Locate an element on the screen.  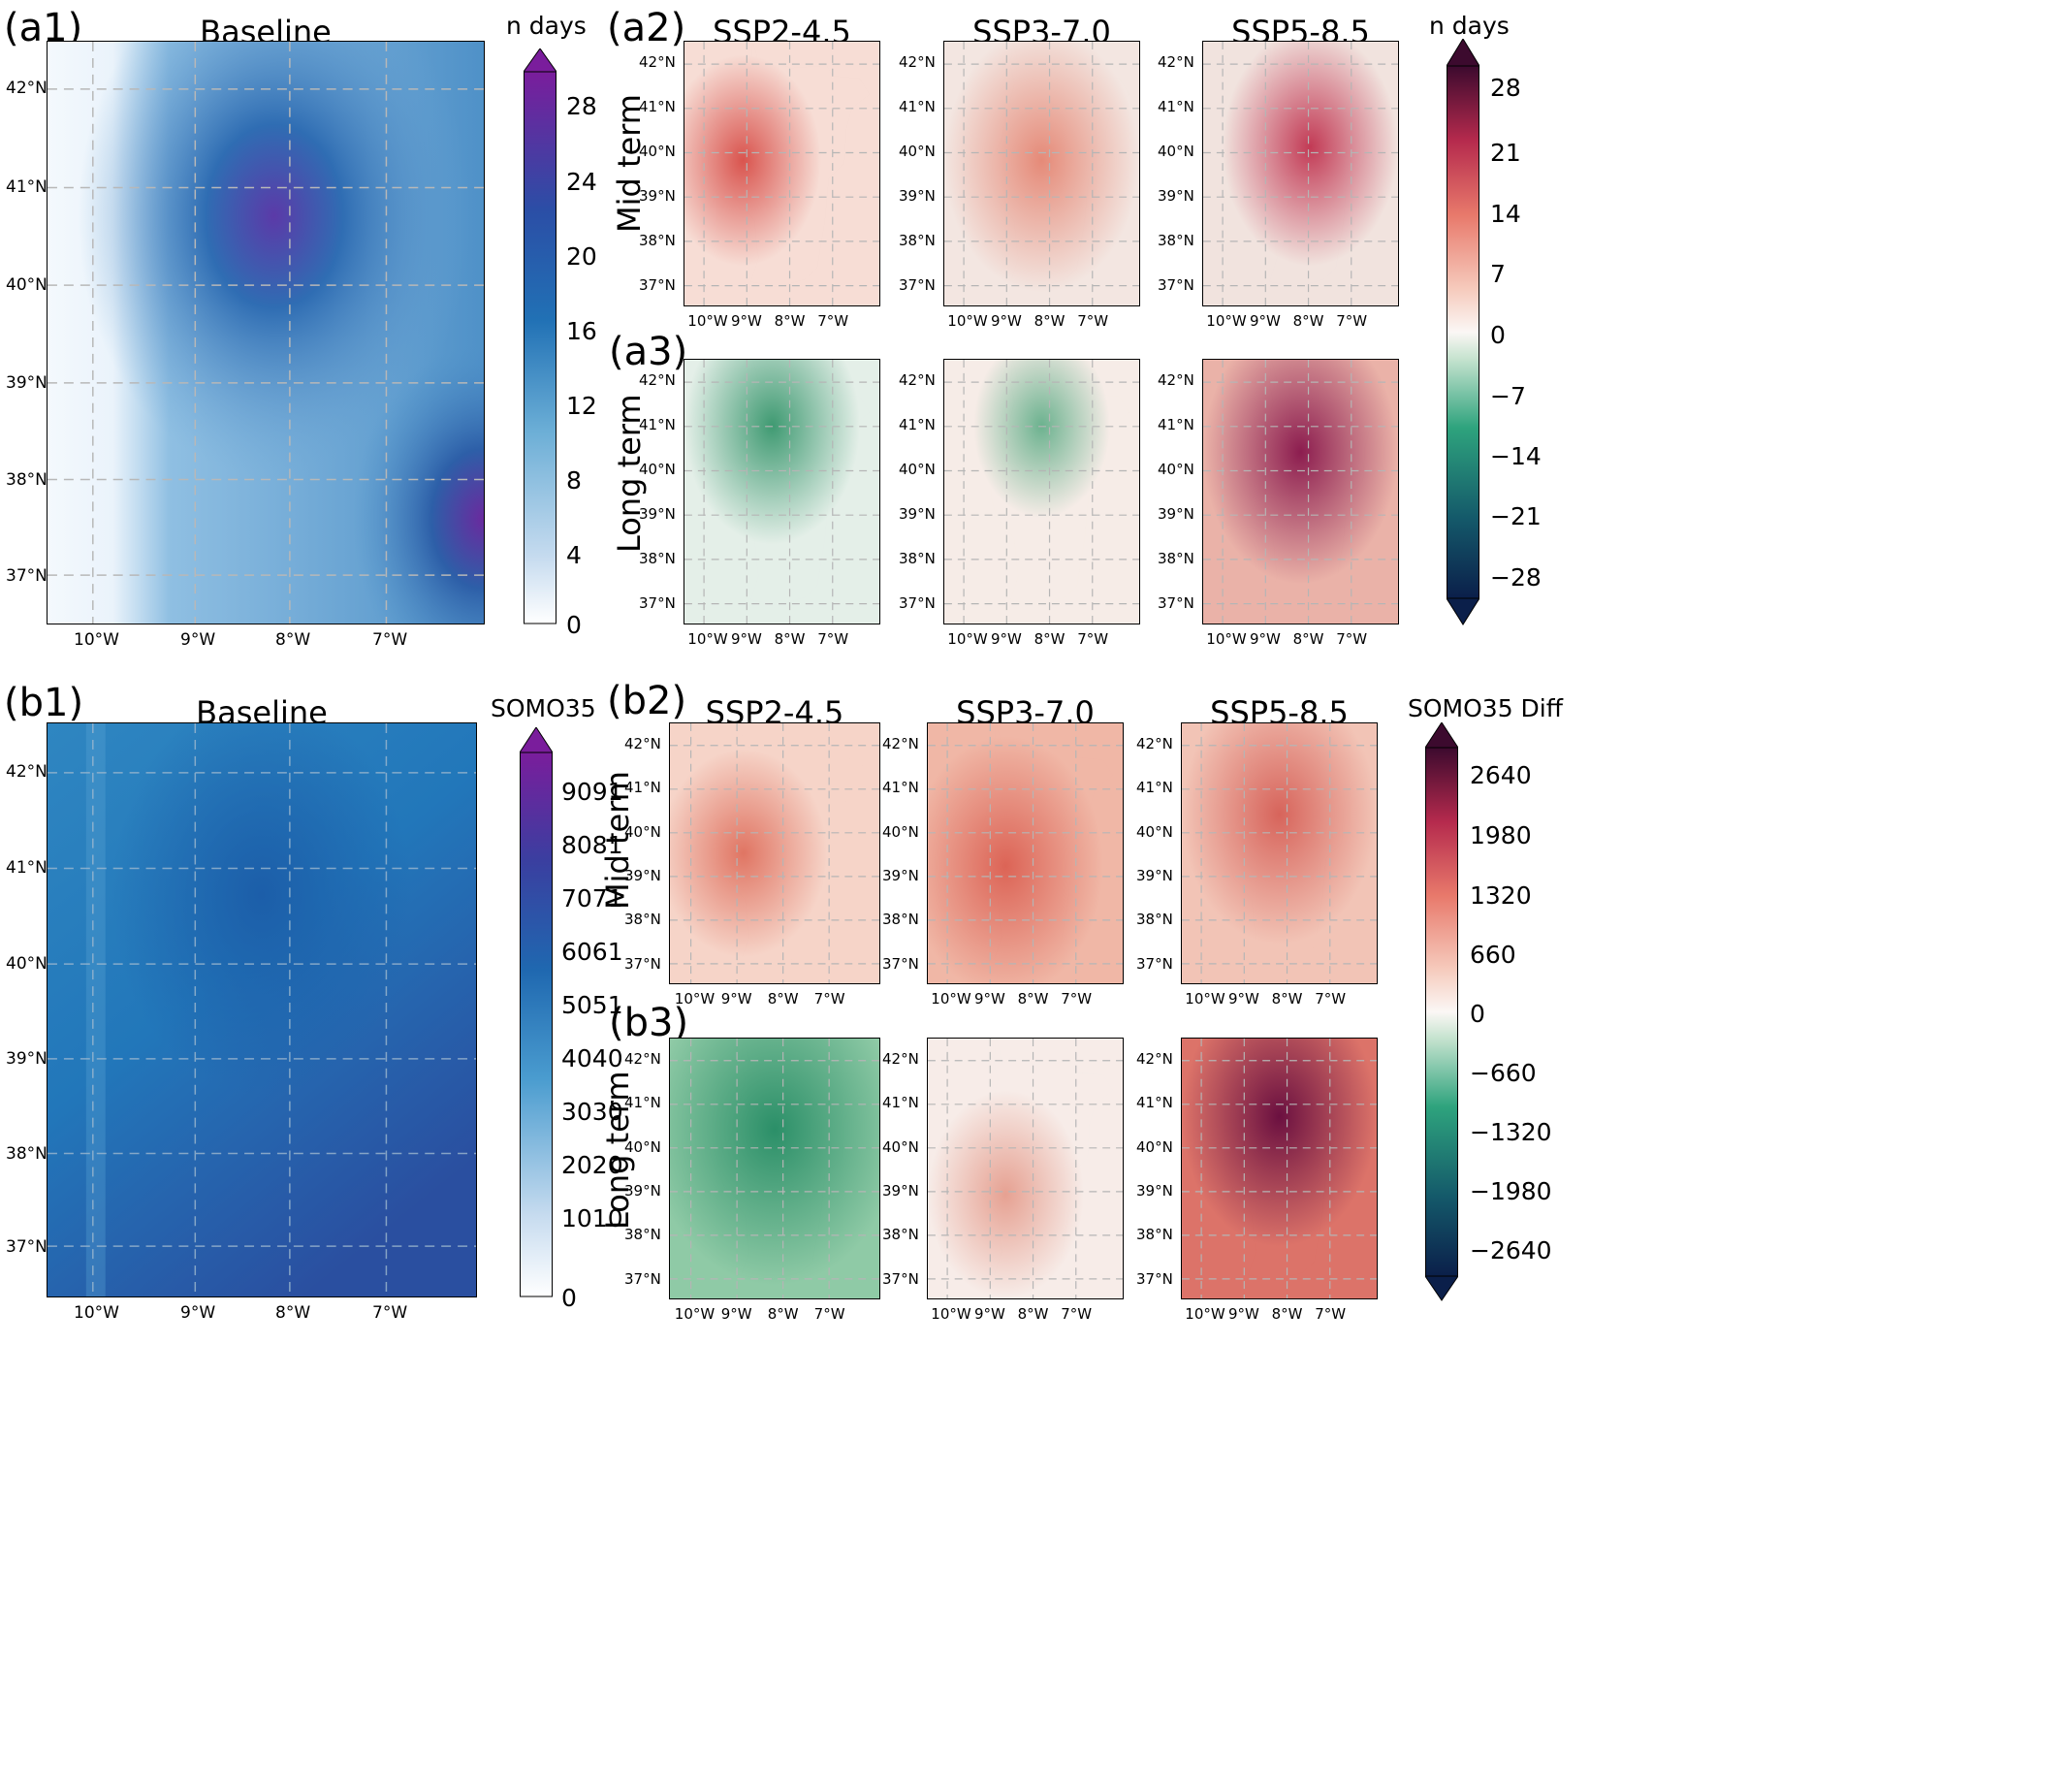
colorbar-tick: 4 is located at coordinates (574, 555).